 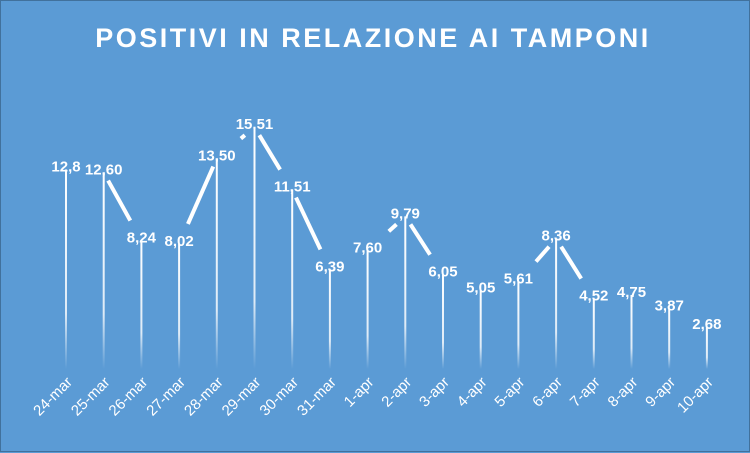 I want to click on data-label: 6,05, so click(x=442, y=272).